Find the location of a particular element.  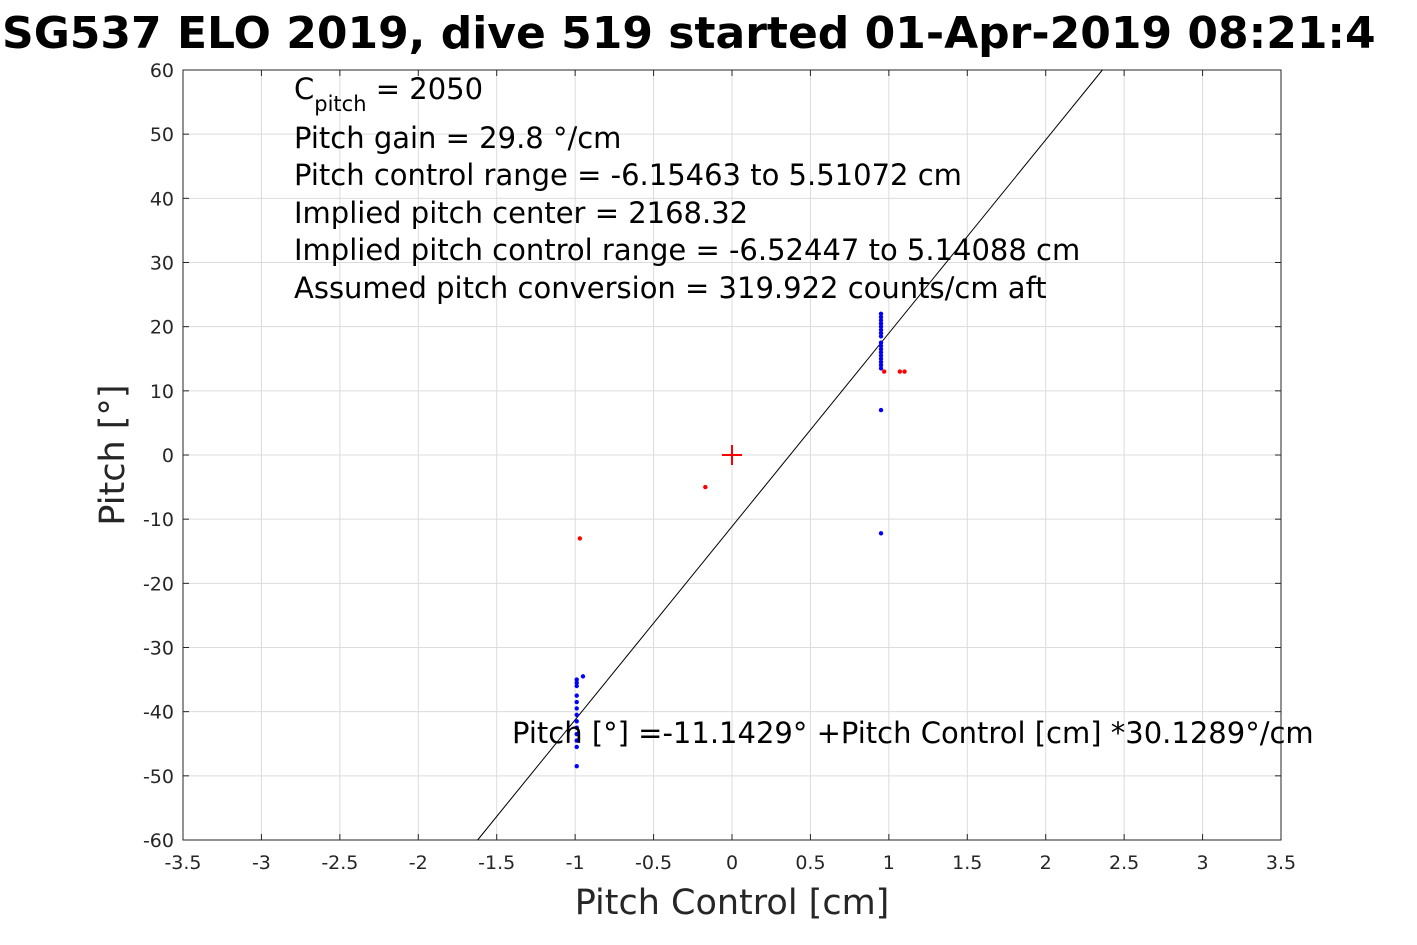

x-tick-label: -3.5 is located at coordinates (182, 863).